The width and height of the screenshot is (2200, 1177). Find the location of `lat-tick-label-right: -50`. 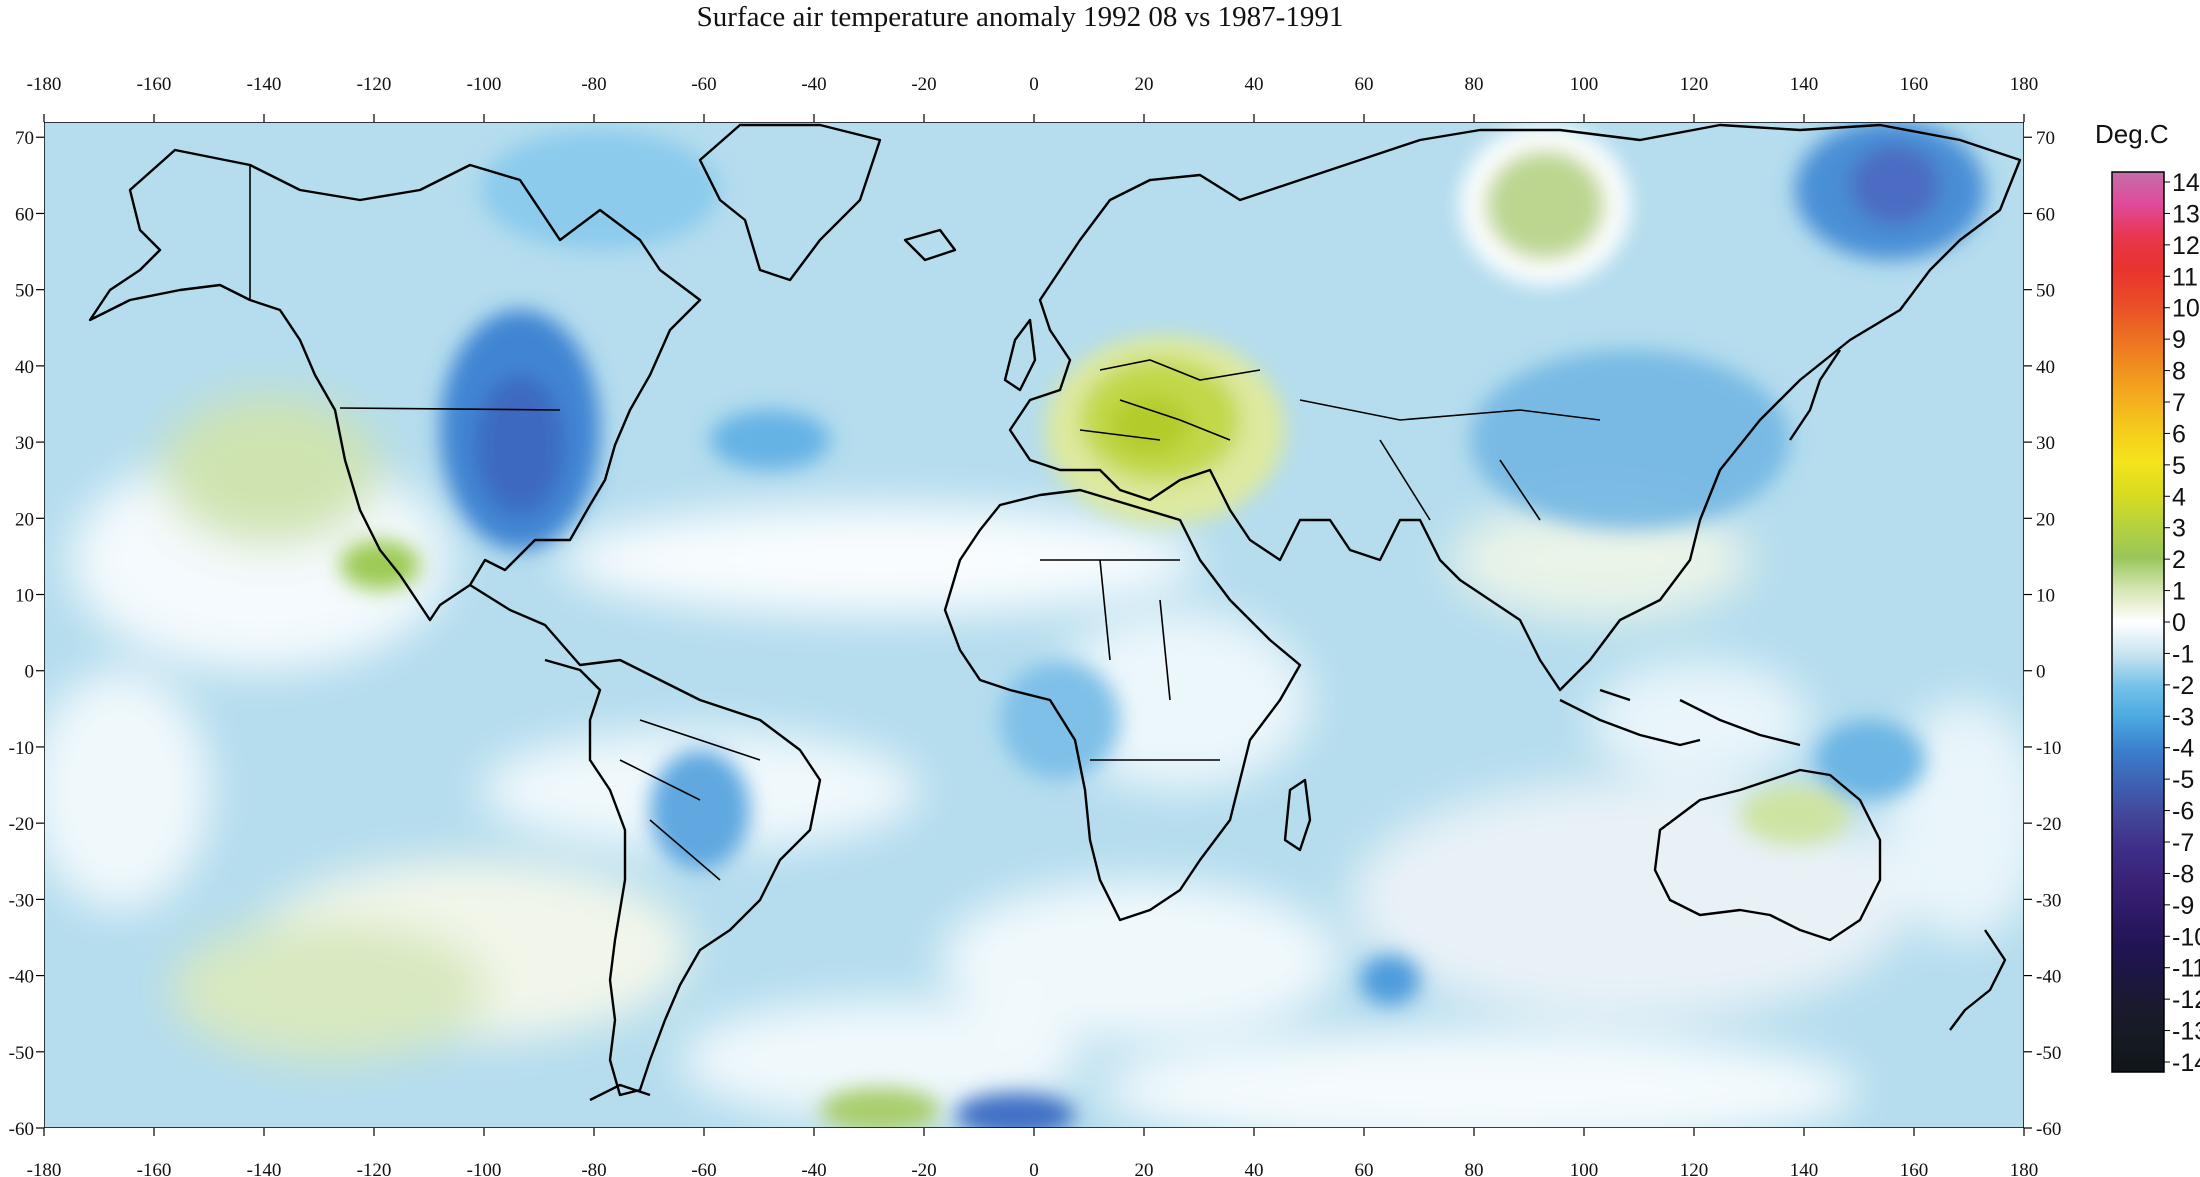

lat-tick-label-right: -50 is located at coordinates (2048, 1053).